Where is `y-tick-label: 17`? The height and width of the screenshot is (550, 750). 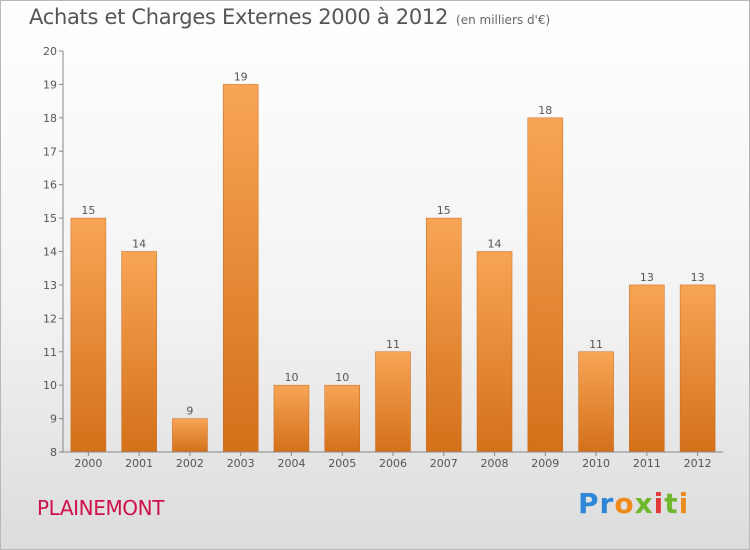
y-tick-label: 17 is located at coordinates (50, 151).